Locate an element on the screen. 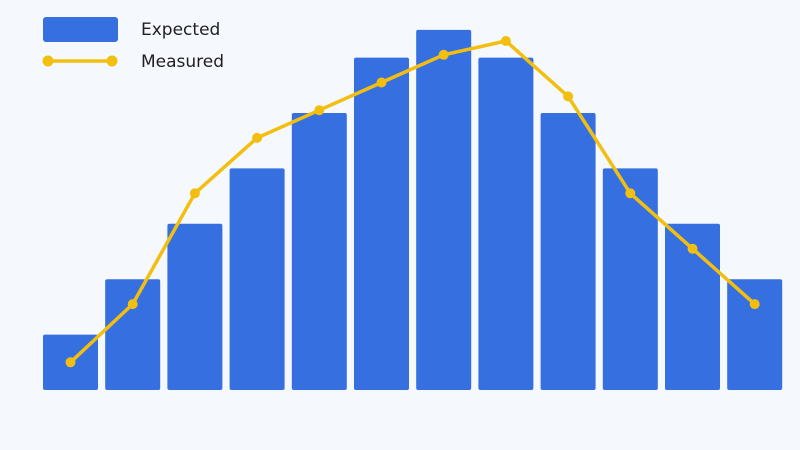  legend-measured-marker-right is located at coordinates (112, 61).